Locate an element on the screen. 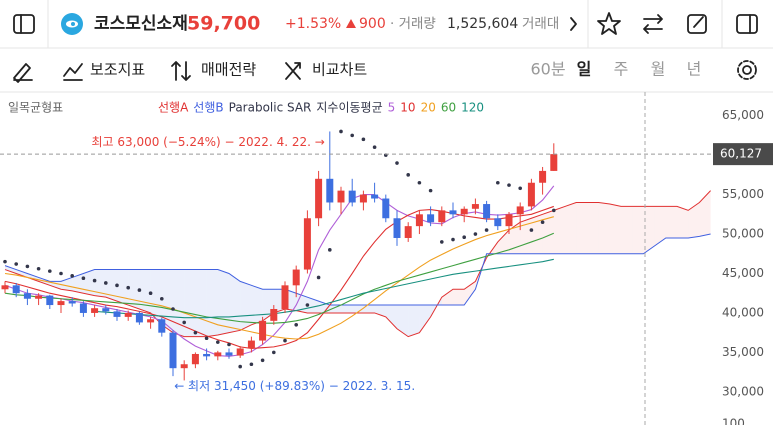 The image size is (773, 425). draw-tool is located at coordinates (23, 73).